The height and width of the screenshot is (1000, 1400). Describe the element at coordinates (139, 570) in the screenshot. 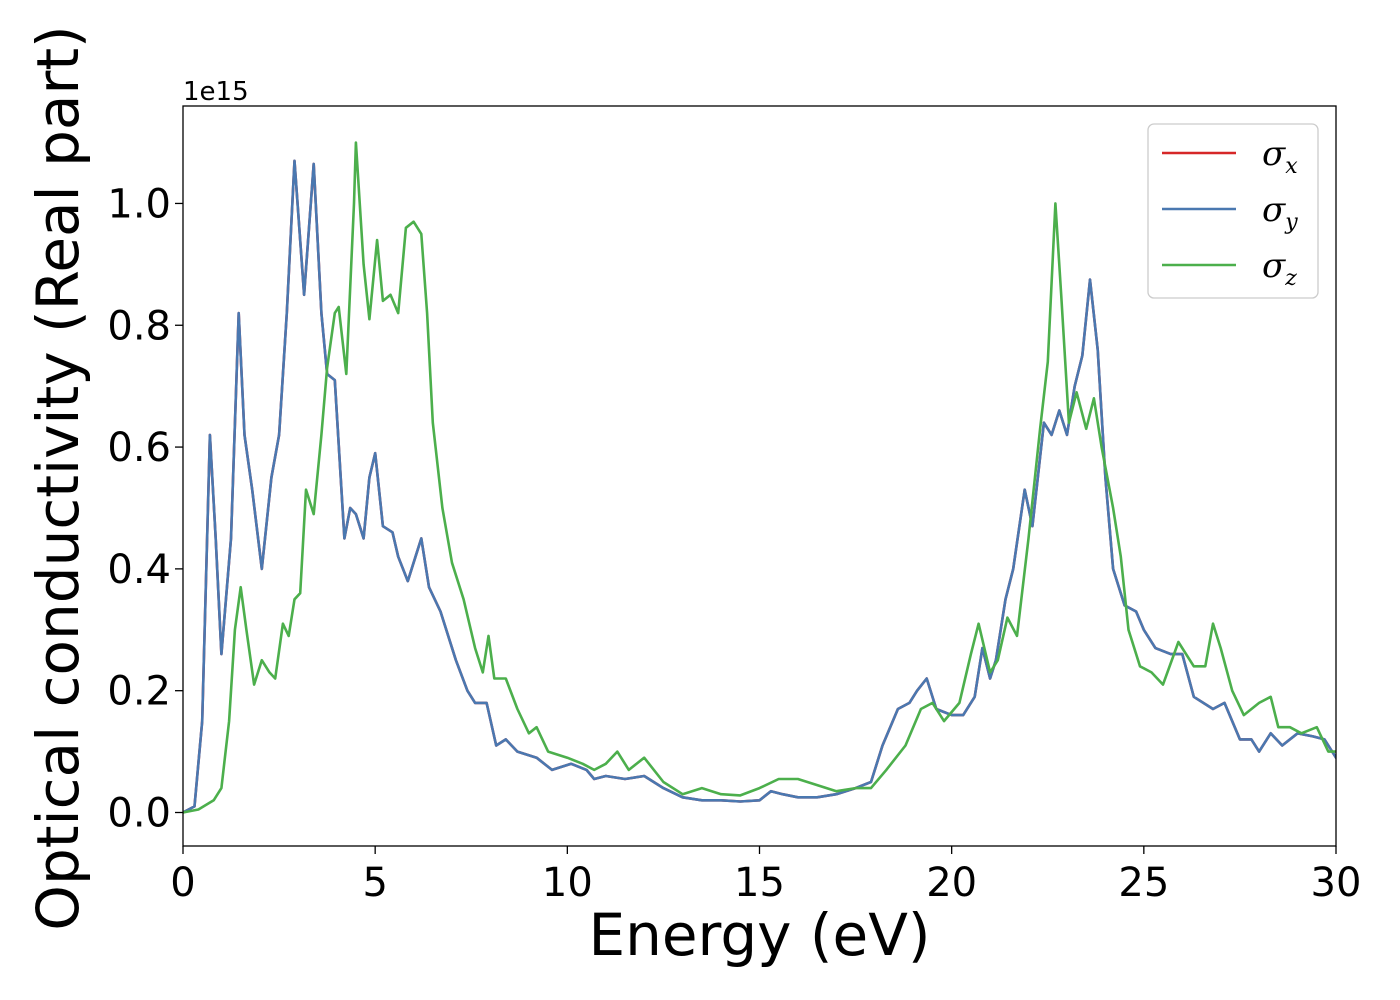

I see `y-tick-label: 0.4` at that location.